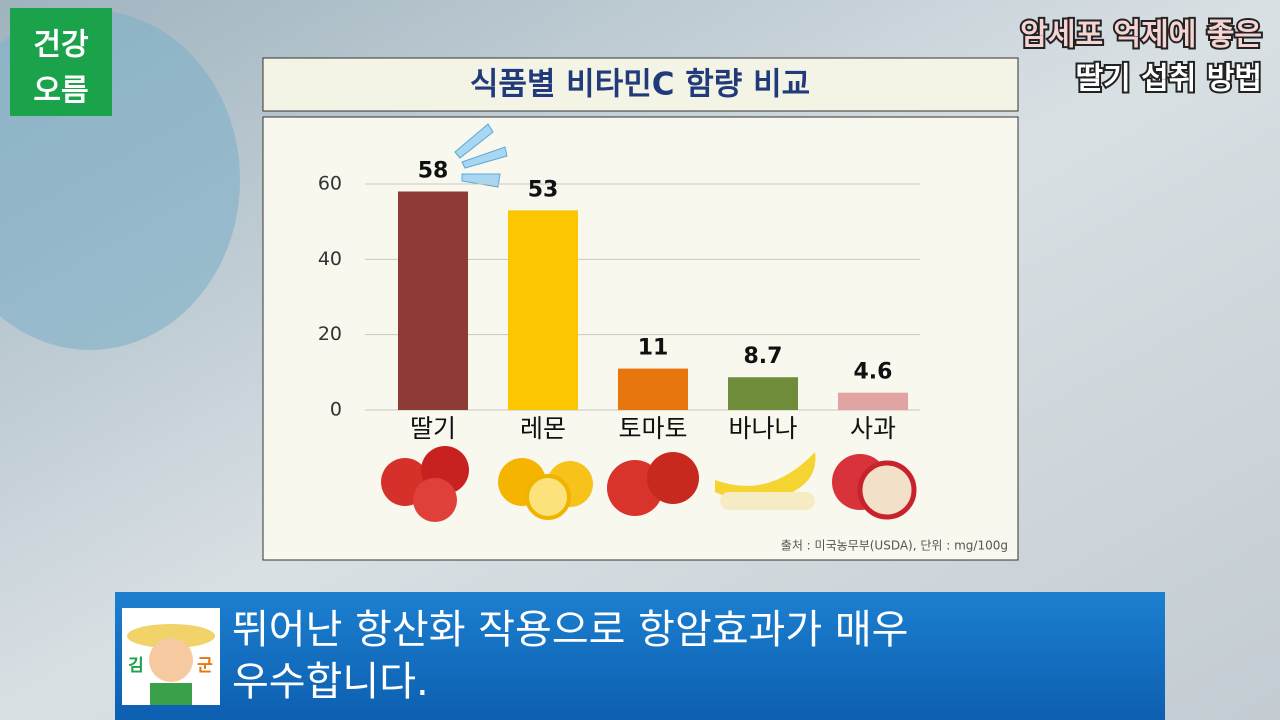 This screenshot has height=720, width=1280. What do you see at coordinates (205, 666) in the screenshot?
I see `avatar-label: 군` at bounding box center [205, 666].